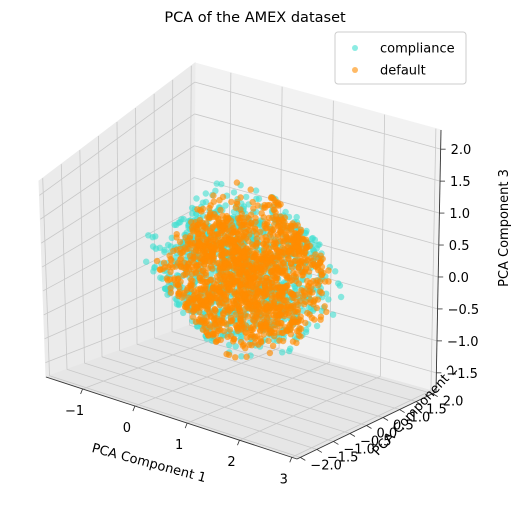 The image size is (522, 509). What do you see at coordinates (149, 463) in the screenshot?
I see `x-axis-label: PCA Component 1` at bounding box center [149, 463].